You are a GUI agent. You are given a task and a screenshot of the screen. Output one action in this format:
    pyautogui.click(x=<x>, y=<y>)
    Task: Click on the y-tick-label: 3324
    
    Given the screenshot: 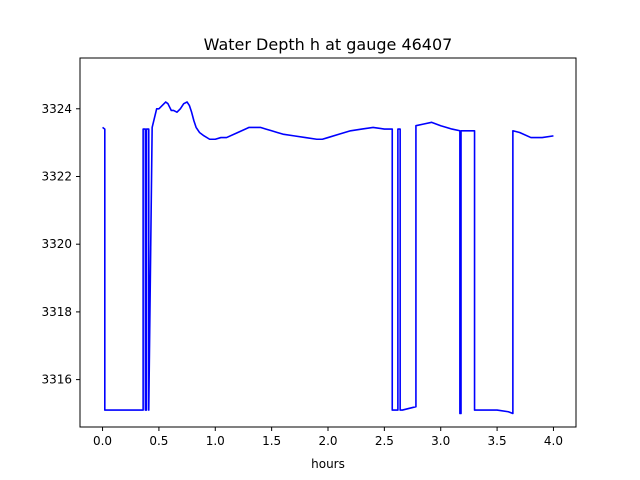 What is the action you would take?
    pyautogui.click(x=56, y=109)
    